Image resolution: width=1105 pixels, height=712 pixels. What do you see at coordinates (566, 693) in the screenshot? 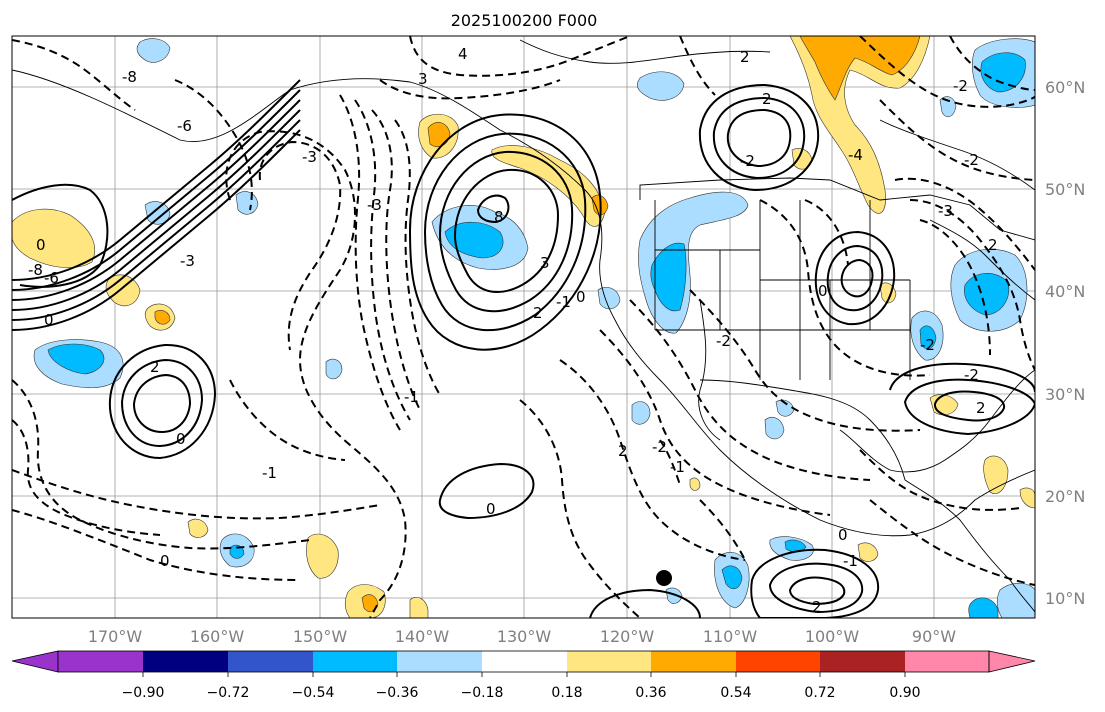
I see `colorbar-tick-label: 0.18` at bounding box center [566, 693].